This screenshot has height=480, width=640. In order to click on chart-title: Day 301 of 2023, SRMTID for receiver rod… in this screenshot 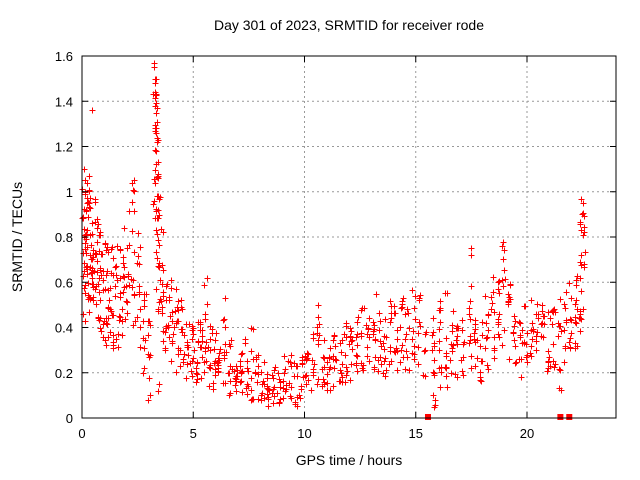, I will do `click(349, 25)`.